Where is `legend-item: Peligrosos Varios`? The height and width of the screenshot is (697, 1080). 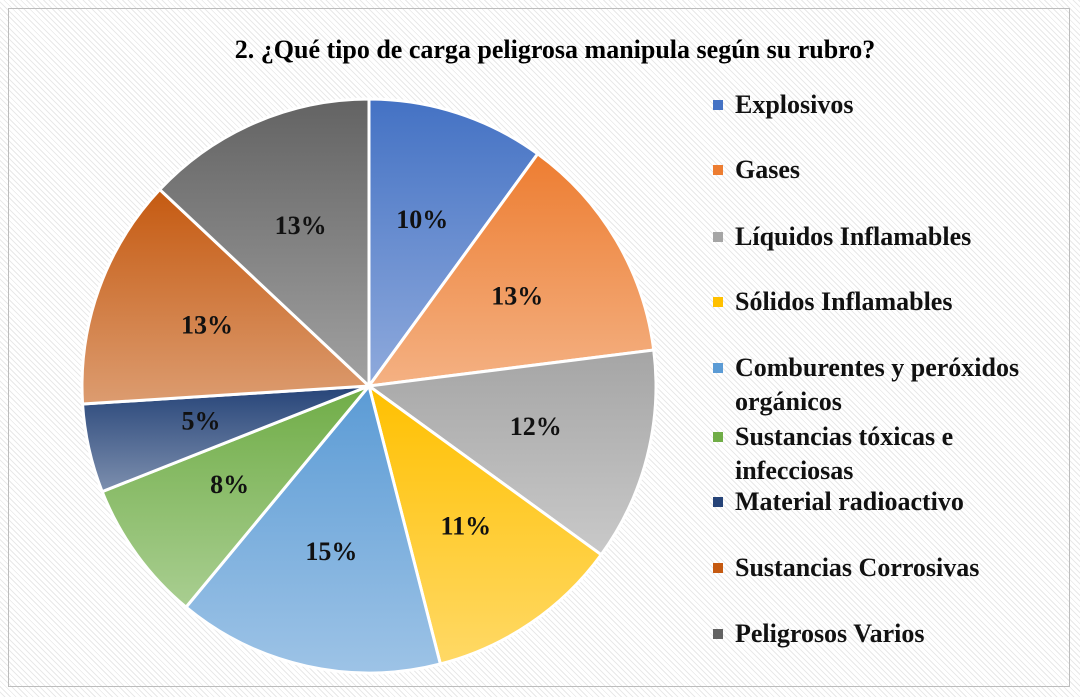
legend-item: Peligrosos Varios is located at coordinates (872, 634).